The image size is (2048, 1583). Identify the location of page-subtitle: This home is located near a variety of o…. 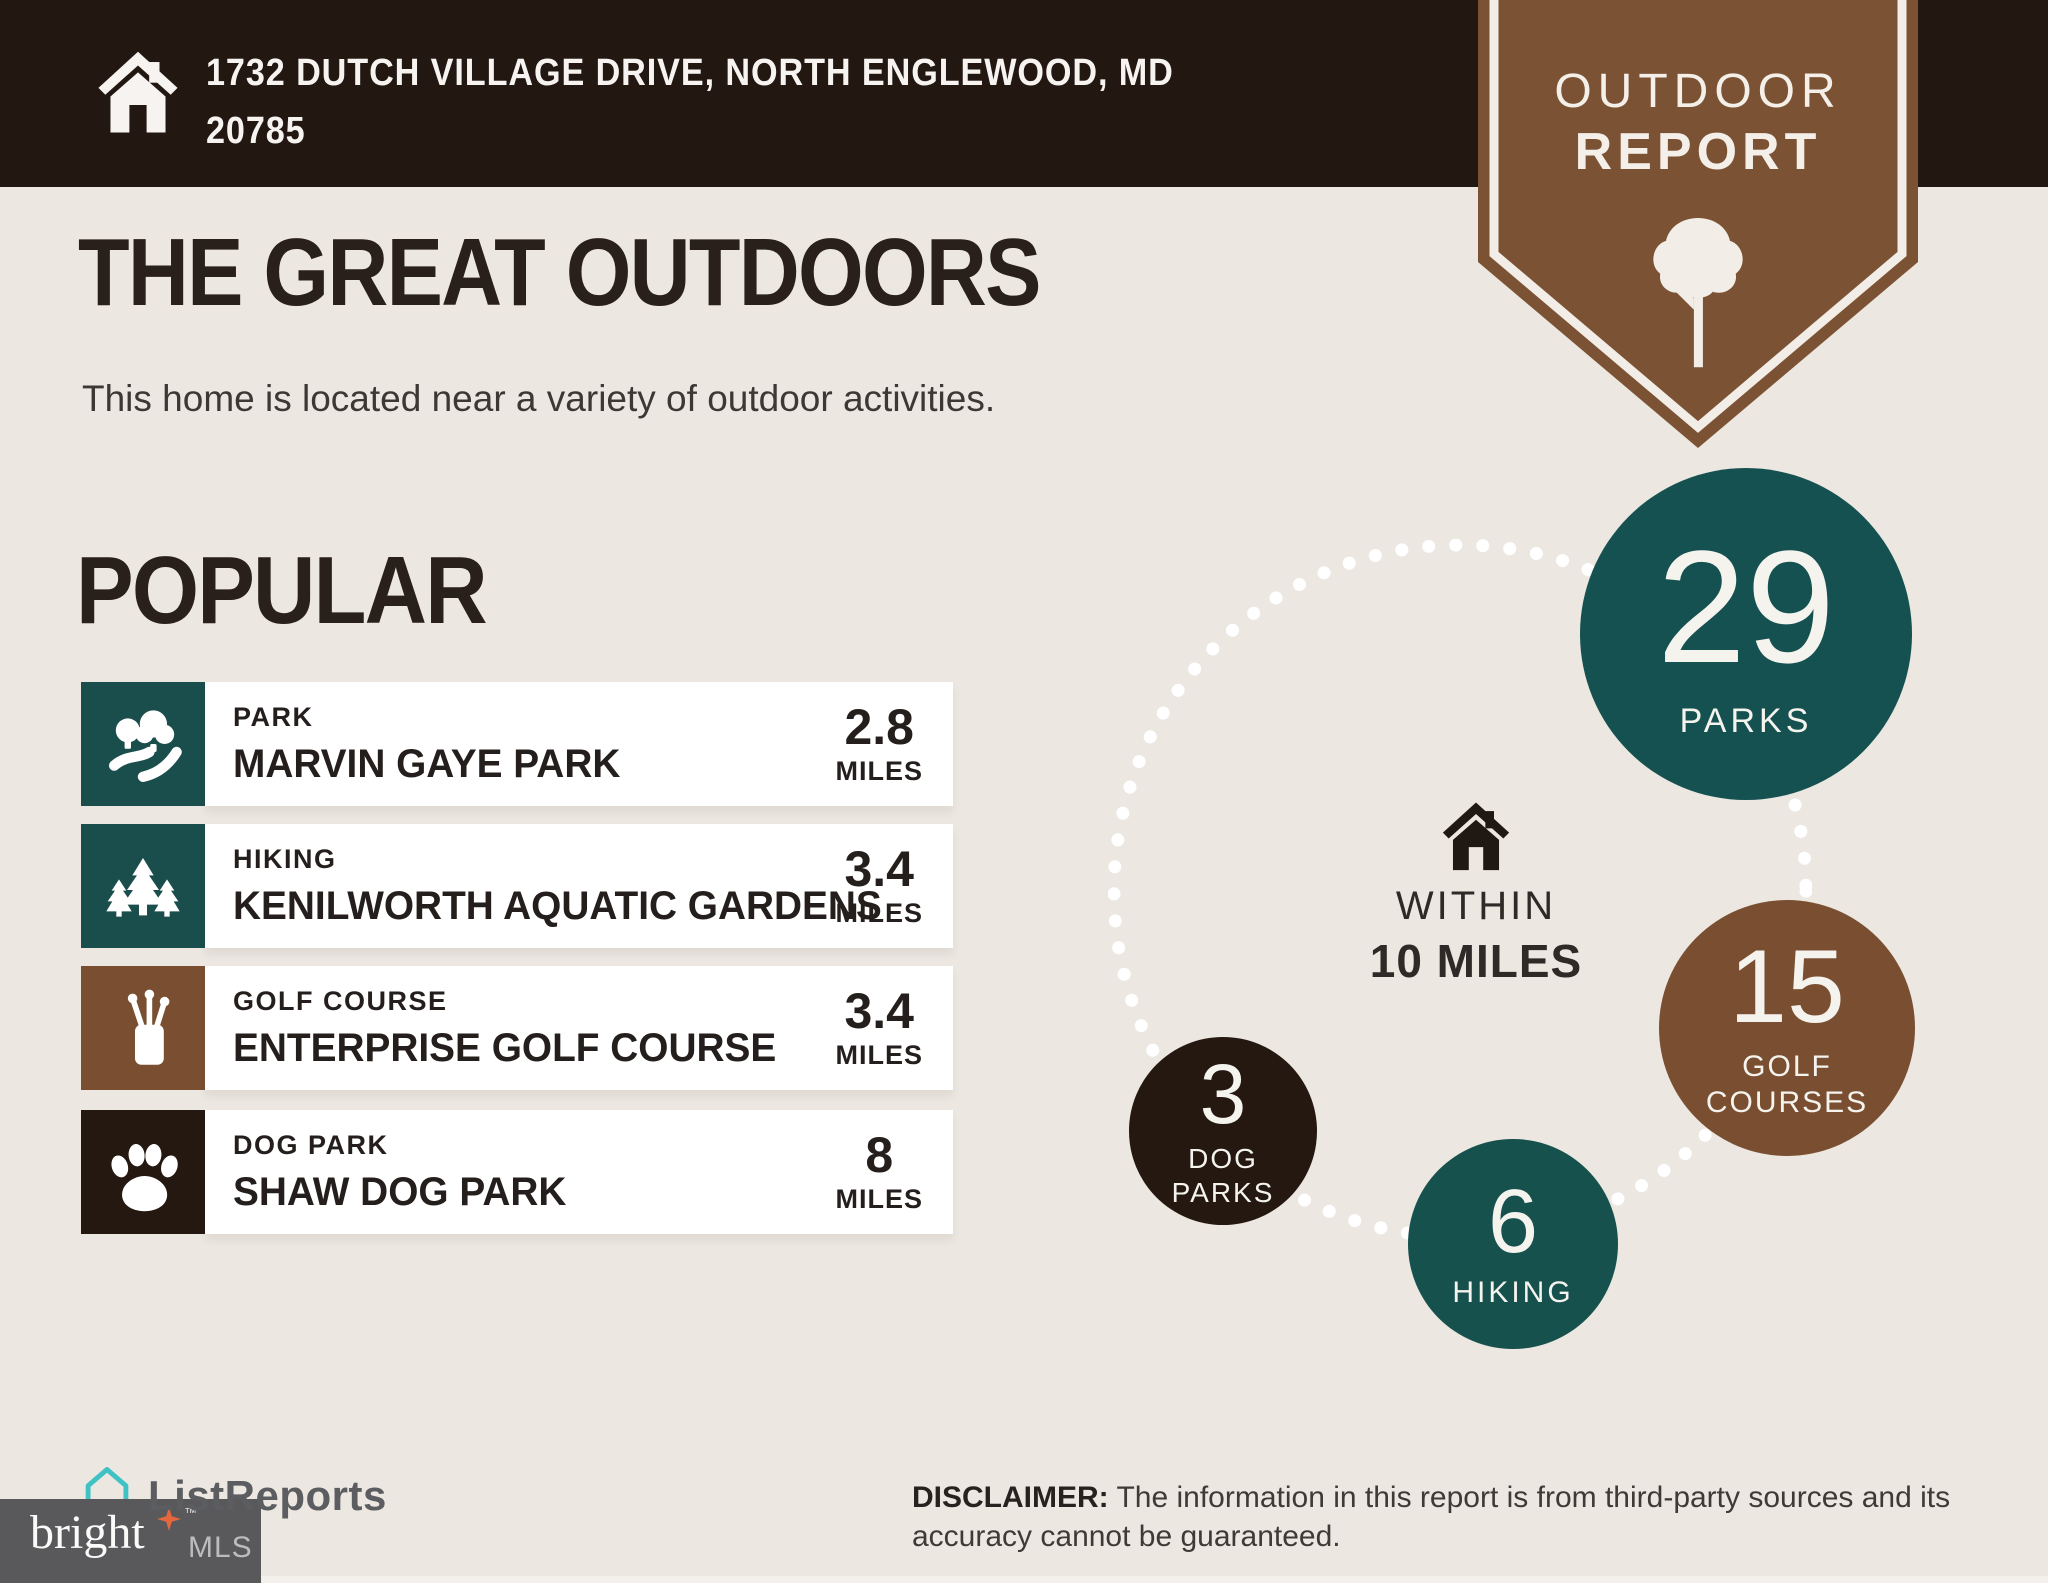
(539, 398).